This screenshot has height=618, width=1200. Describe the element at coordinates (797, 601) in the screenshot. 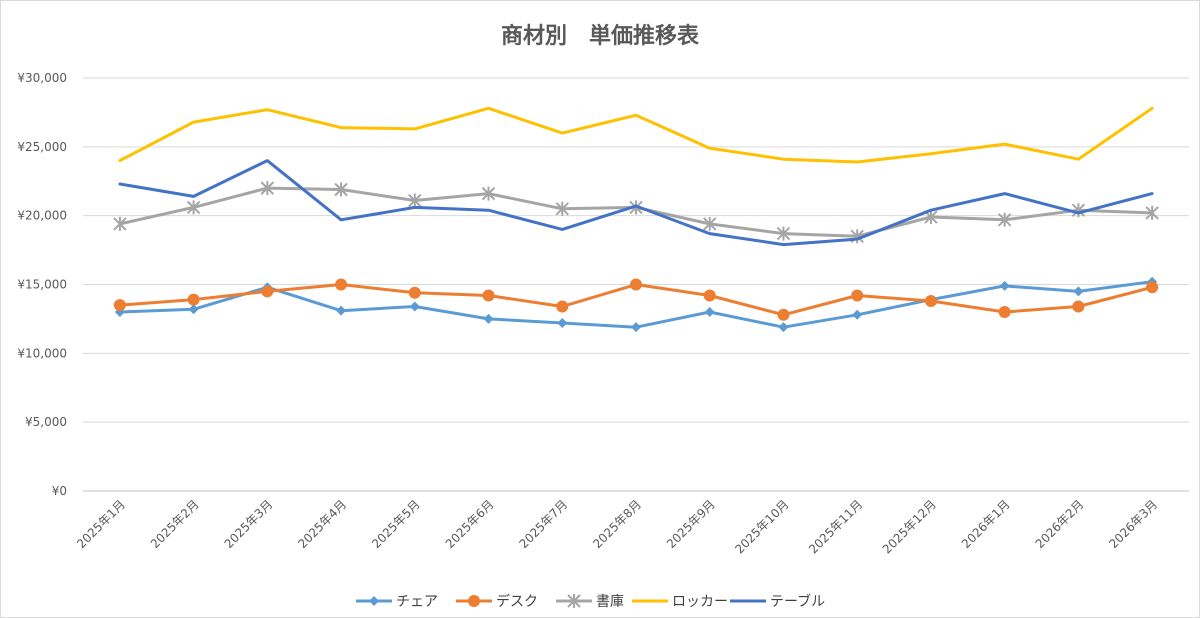

I see `legend-label: テーブル` at that location.